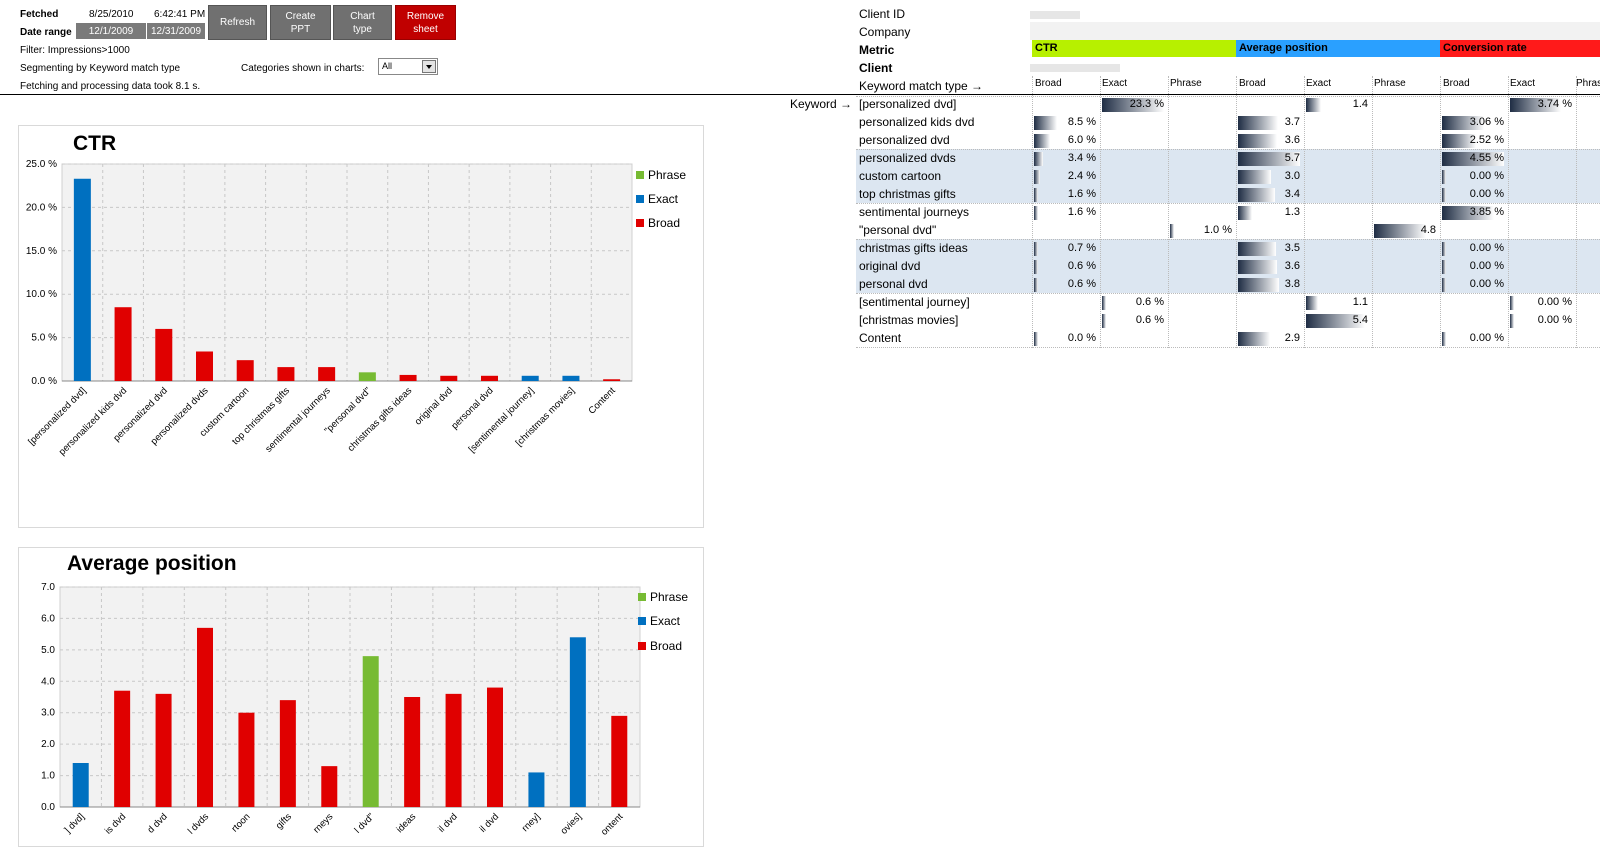  Describe the element at coordinates (1081, 158) in the screenshot. I see `table-cell-ctr: 3.4 %` at that location.